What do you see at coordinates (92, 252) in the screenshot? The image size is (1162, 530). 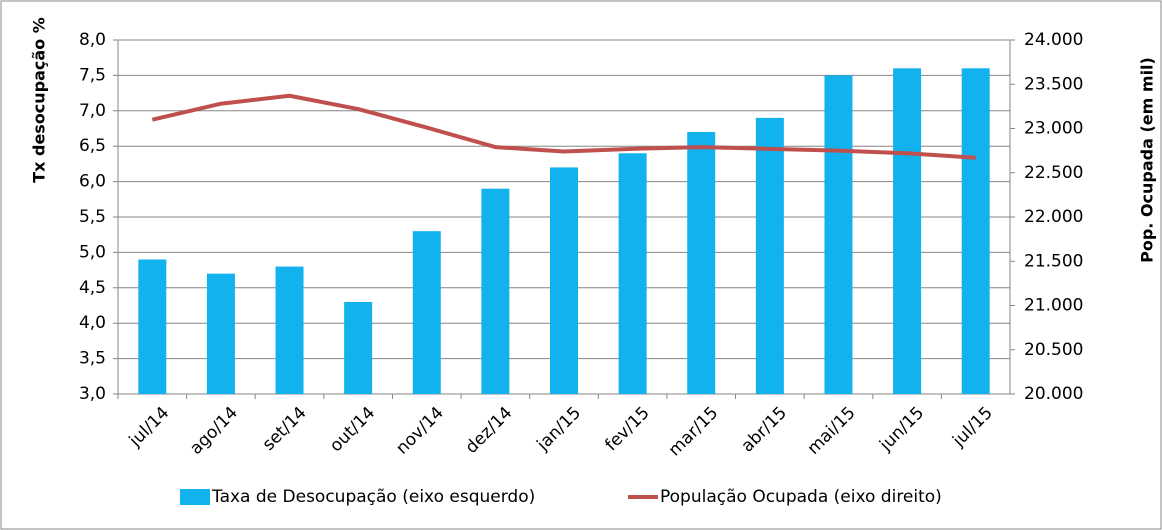 I see `y-tick-label: 5,0` at bounding box center [92, 252].